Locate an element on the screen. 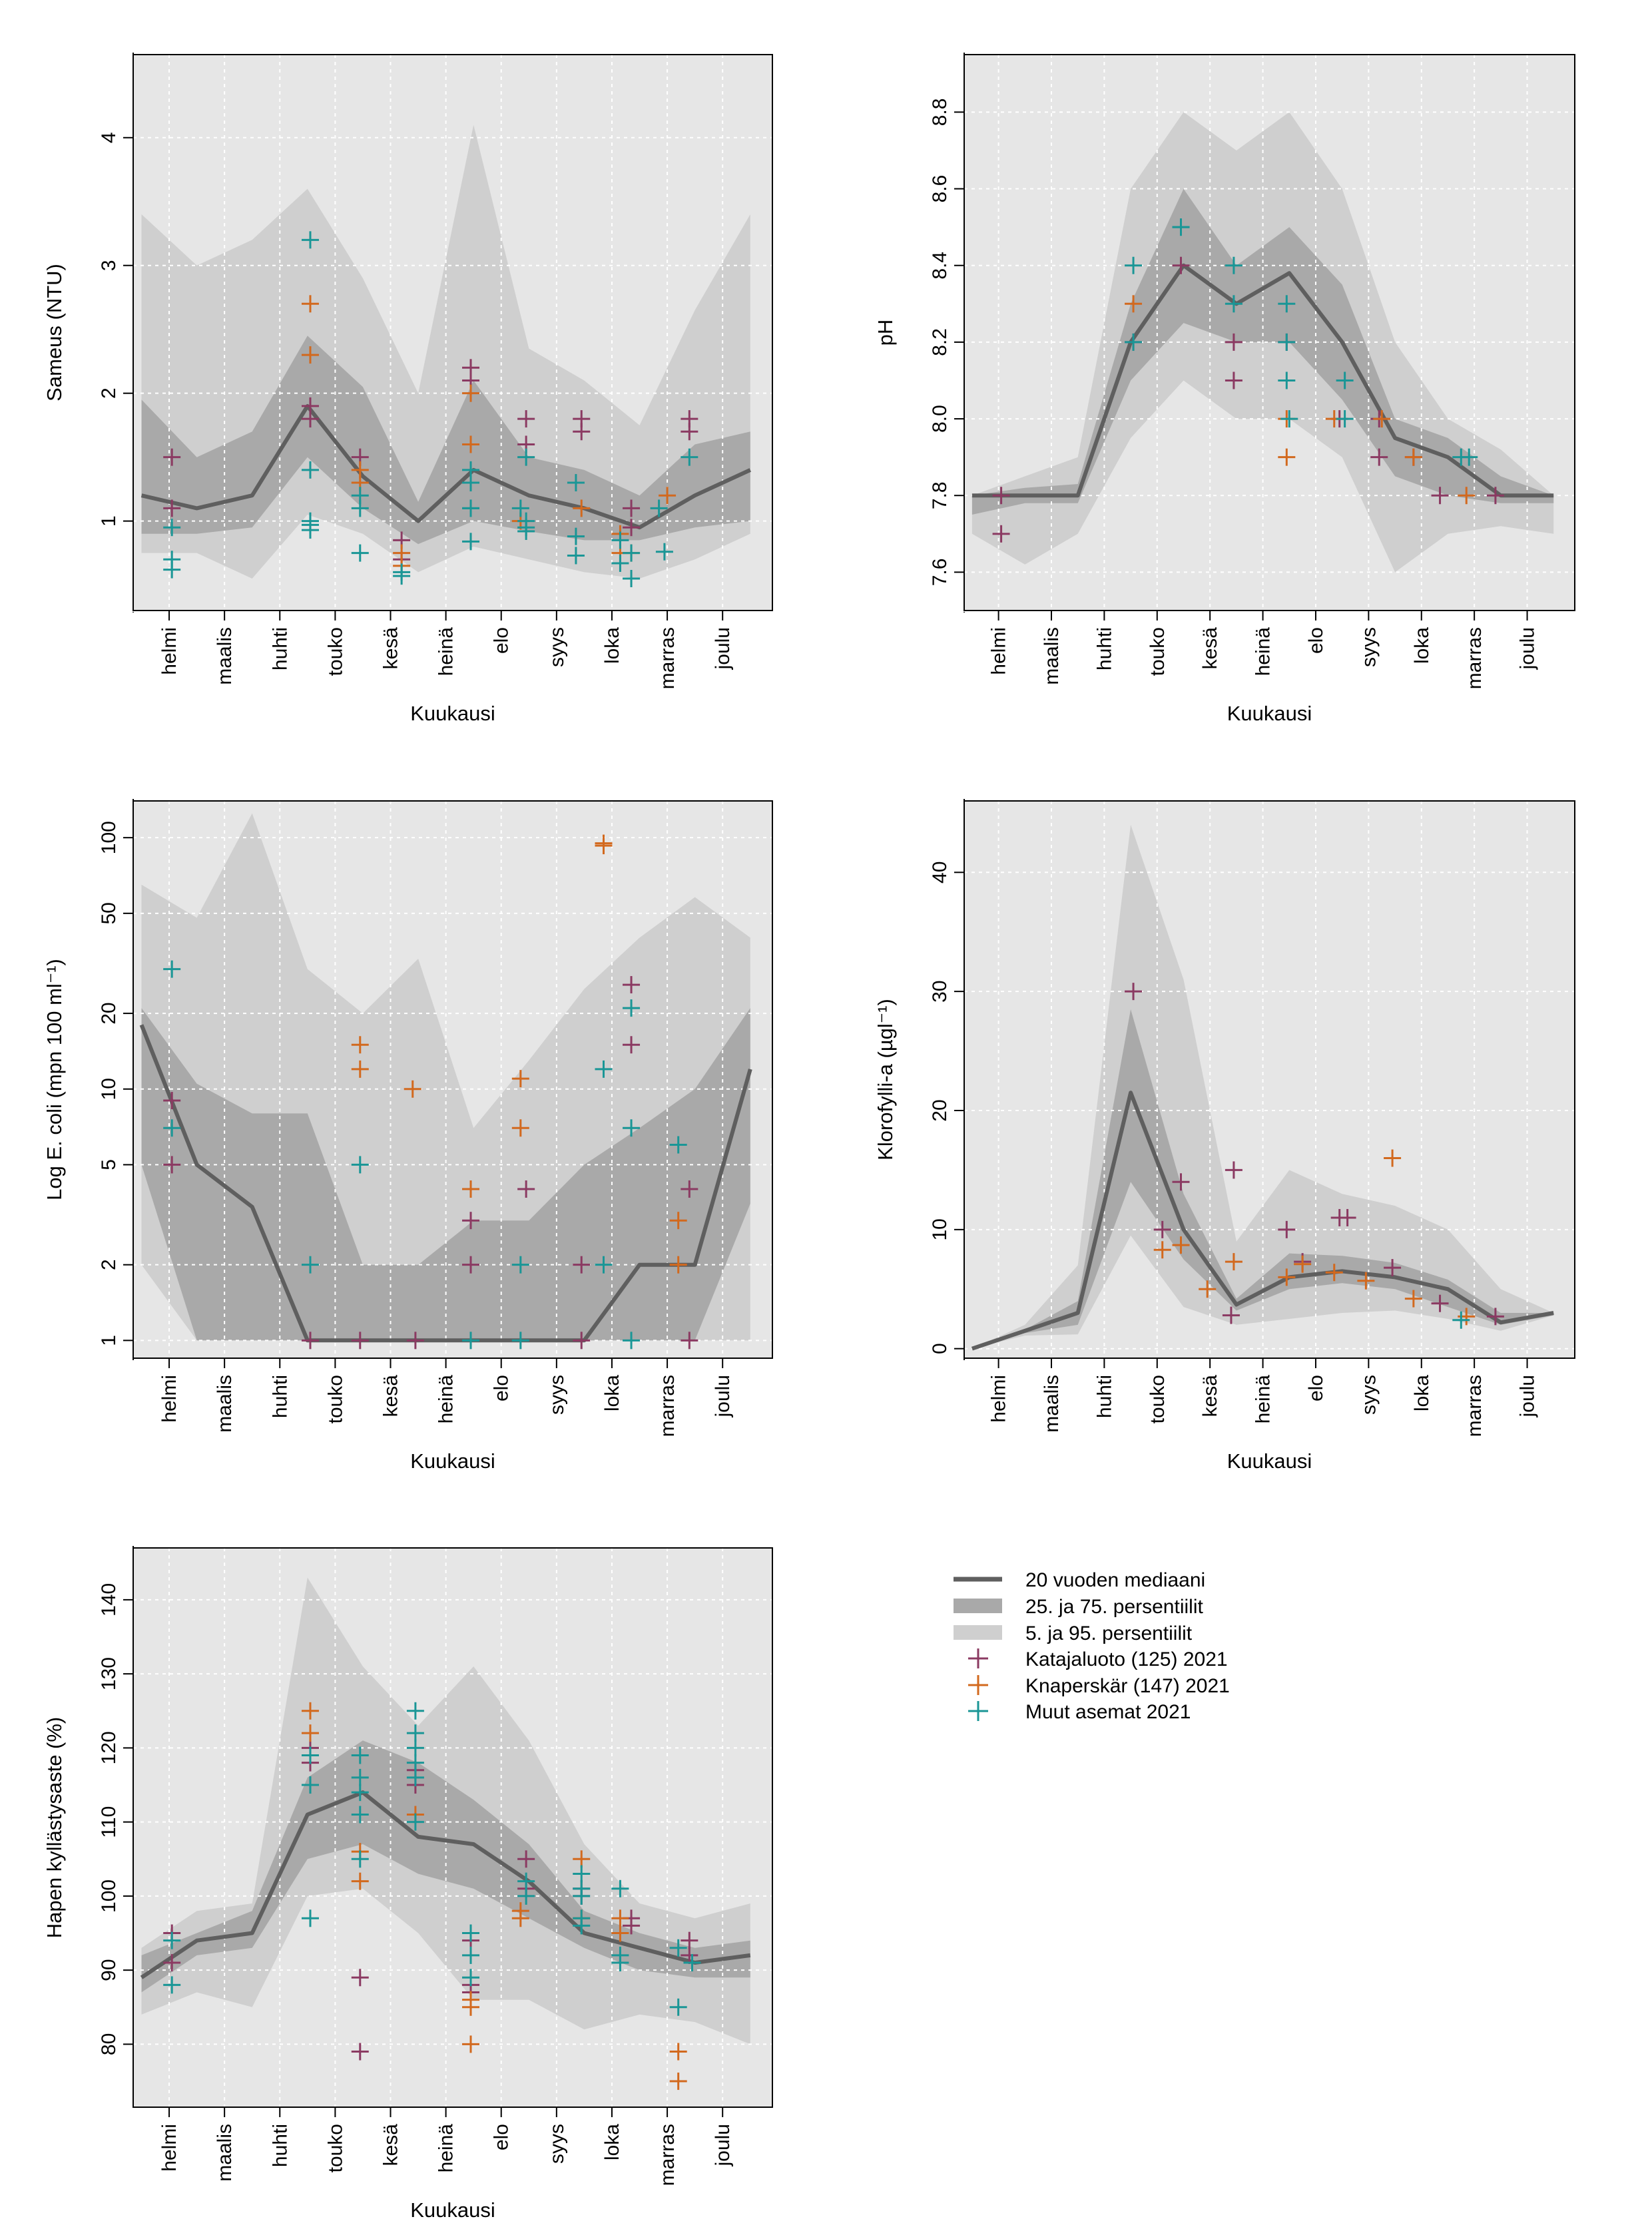 The height and width of the screenshot is (2237, 1652). legend-median-label: 20 vuoden mediaani is located at coordinates (1115, 1580).